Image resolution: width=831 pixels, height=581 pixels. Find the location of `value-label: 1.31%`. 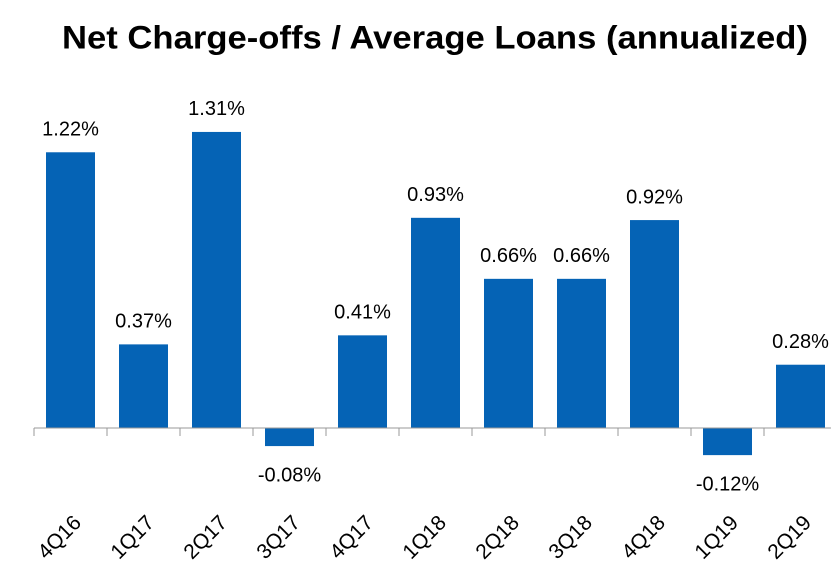

value-label: 1.31% is located at coordinates (216, 109).